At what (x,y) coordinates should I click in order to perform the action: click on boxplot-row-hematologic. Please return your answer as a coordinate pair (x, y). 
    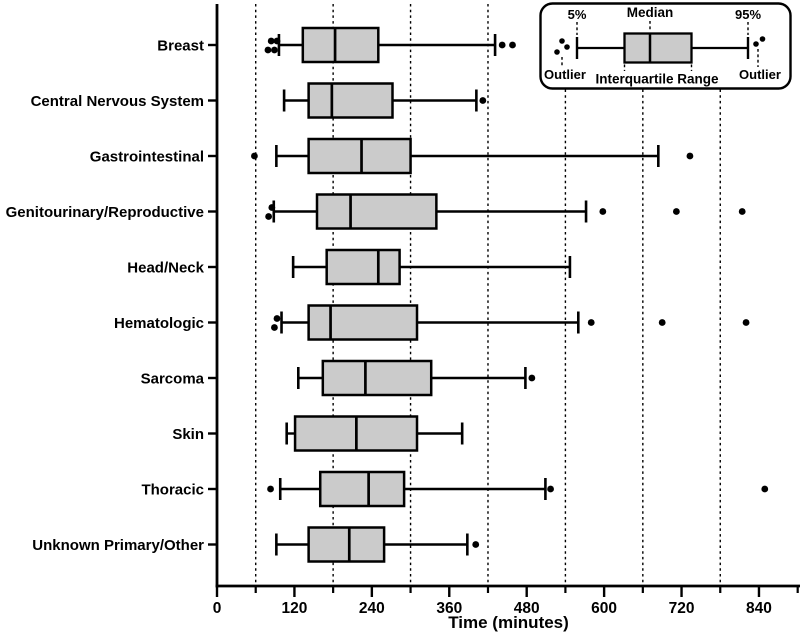
    Looking at the image, I should click on (510, 322).